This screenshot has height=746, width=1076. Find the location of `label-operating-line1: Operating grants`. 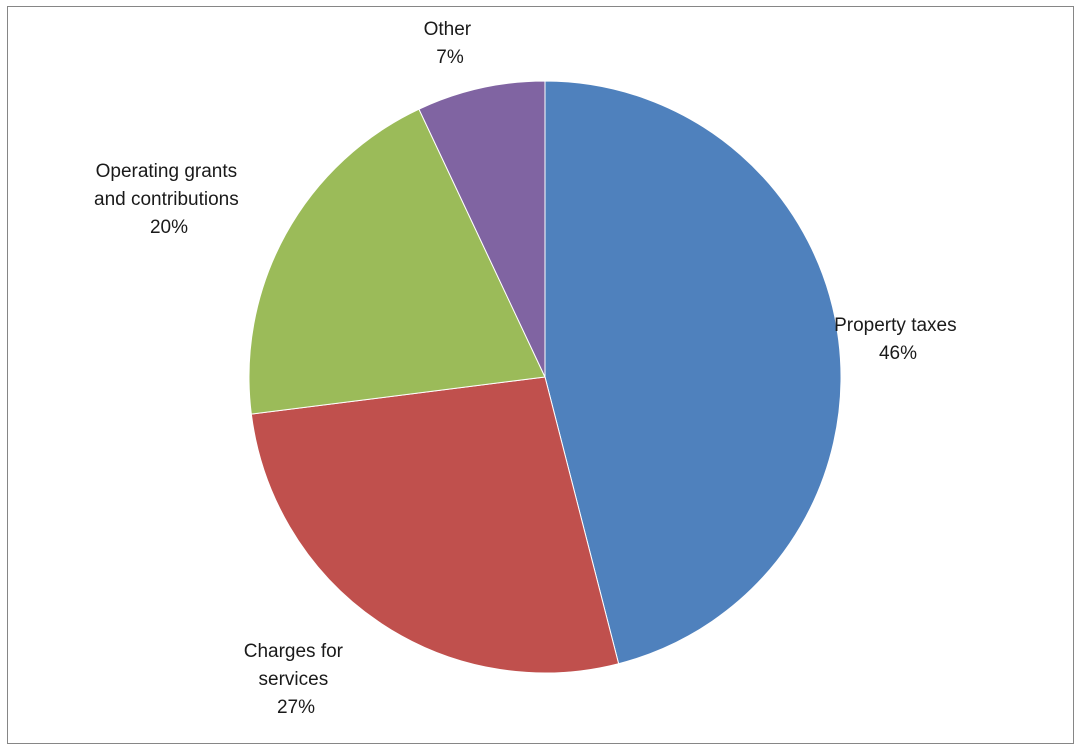

label-operating-line1: Operating grants is located at coordinates (167, 171).